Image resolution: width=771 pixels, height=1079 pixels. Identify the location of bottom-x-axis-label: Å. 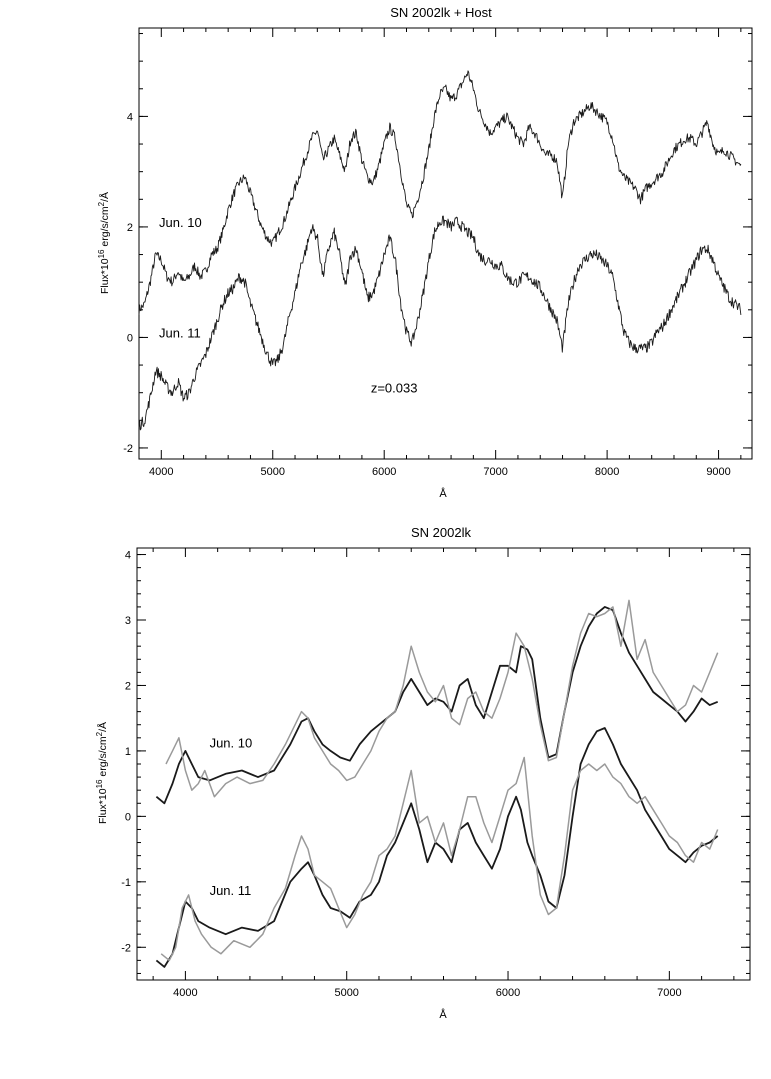
(443, 1014).